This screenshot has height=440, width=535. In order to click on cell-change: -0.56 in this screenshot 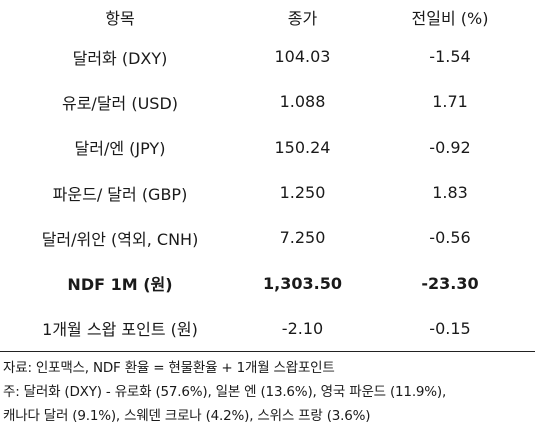, I will do `click(450, 238)`.